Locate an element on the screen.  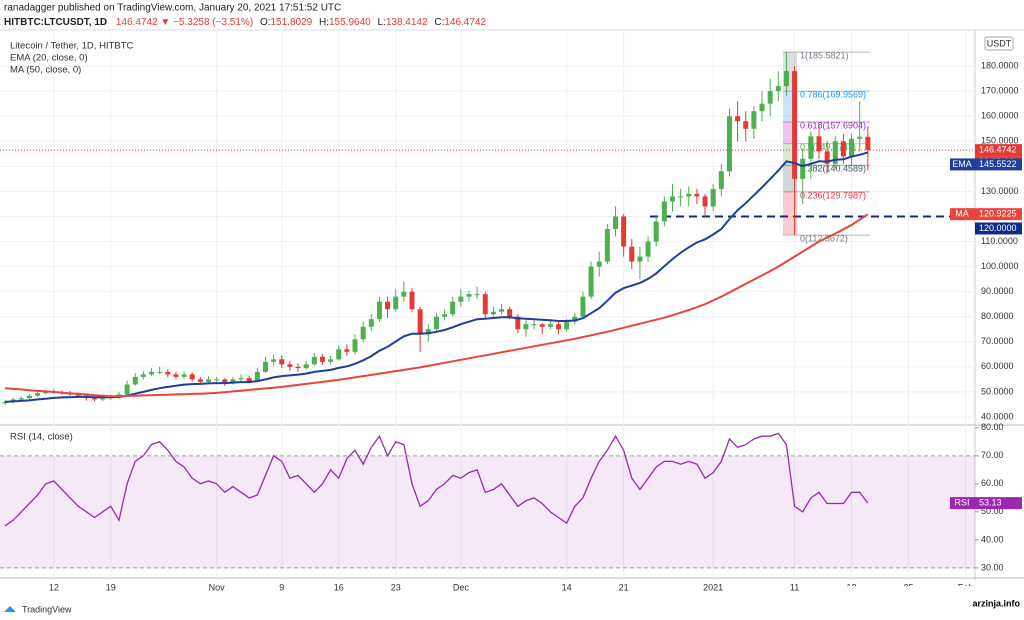
currency-box is located at coordinates (999, 43).